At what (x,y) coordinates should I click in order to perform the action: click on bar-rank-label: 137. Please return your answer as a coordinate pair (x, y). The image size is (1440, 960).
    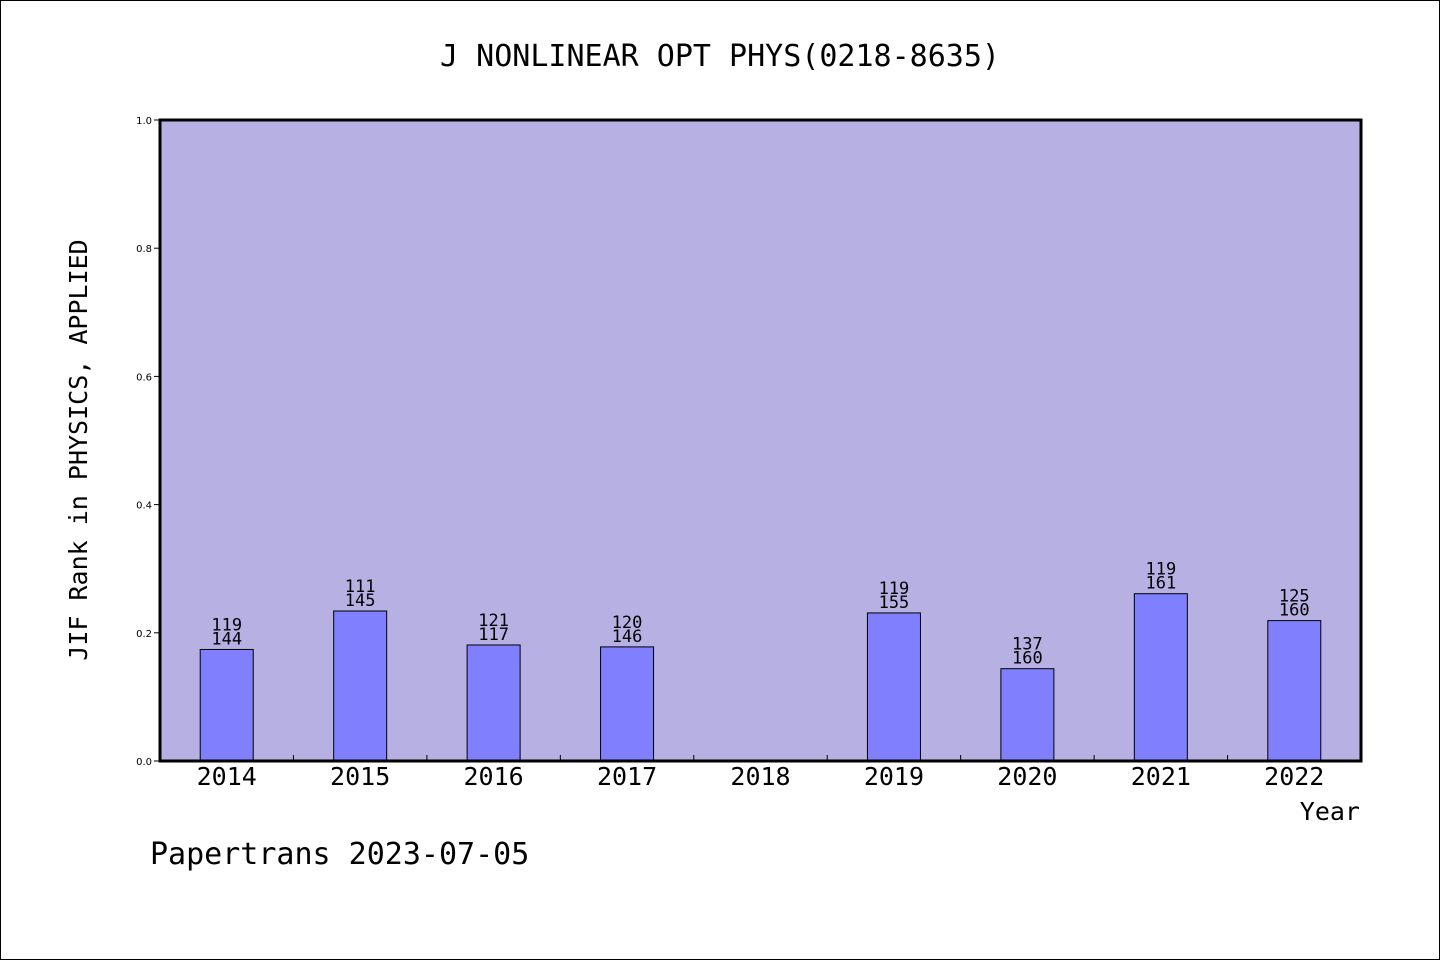
    Looking at the image, I should click on (1027, 645).